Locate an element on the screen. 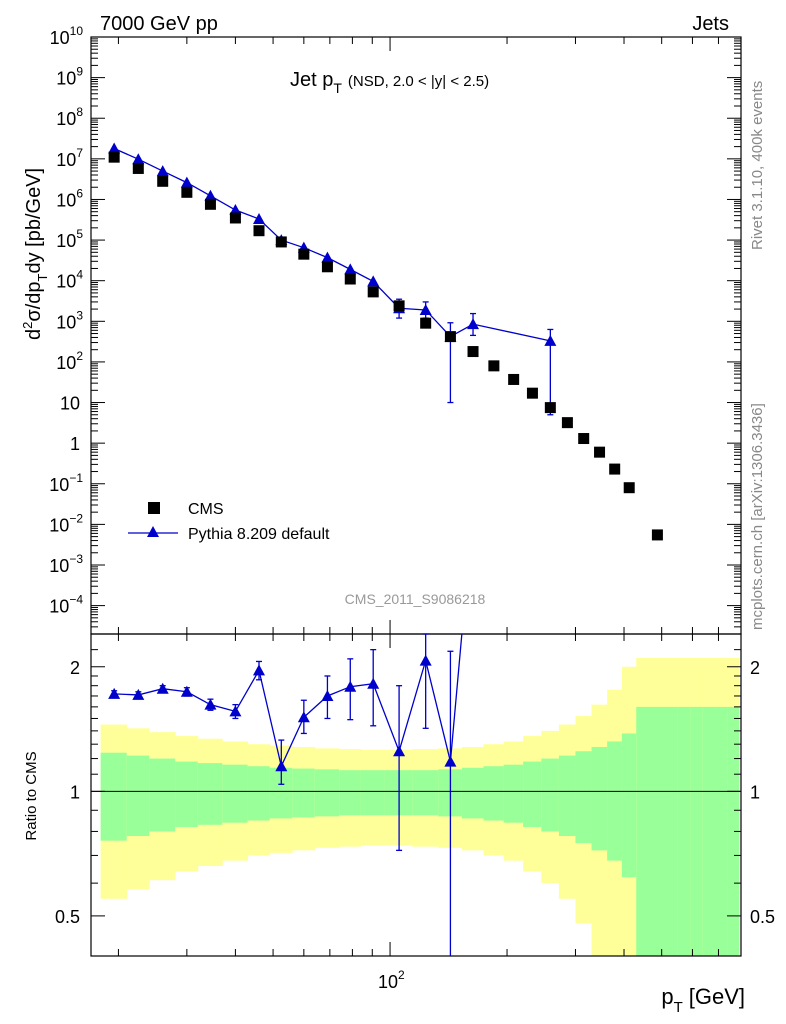 This screenshot has width=786, height=1024. y-tick-label: 10² is located at coordinates (69, 361).